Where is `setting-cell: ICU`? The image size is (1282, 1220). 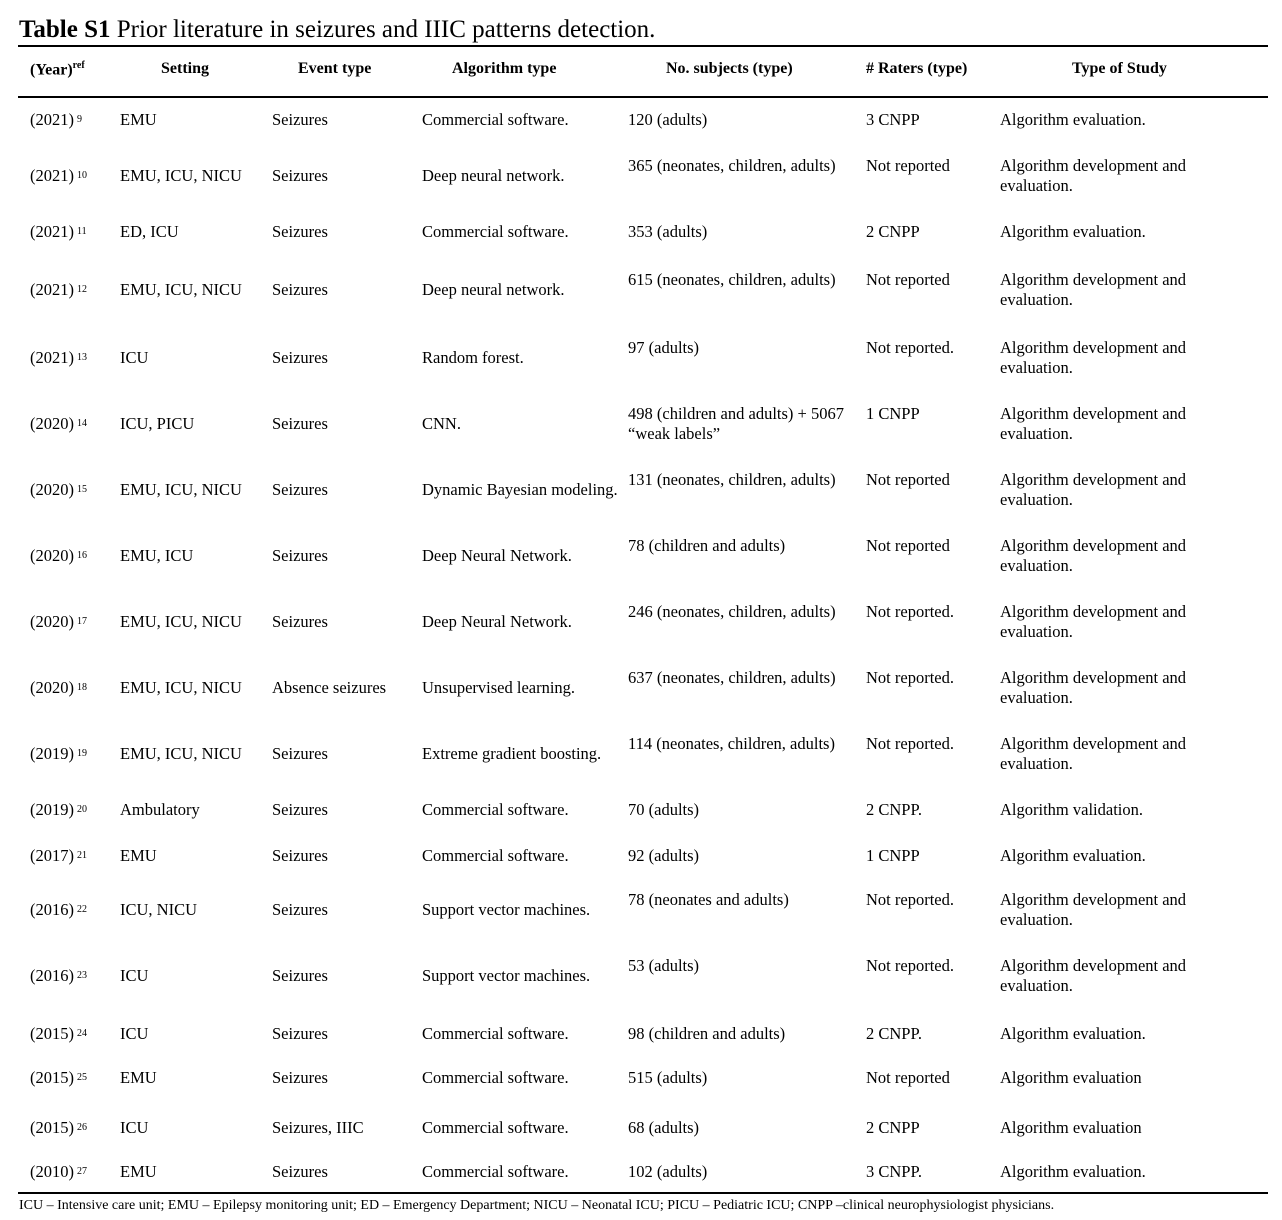
setting-cell: ICU is located at coordinates (134, 1033).